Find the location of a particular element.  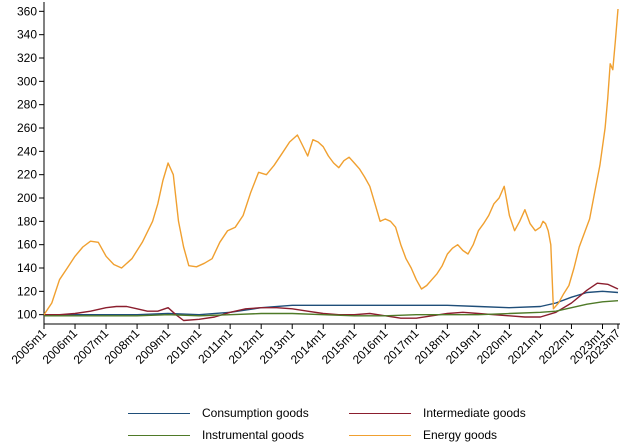

series-line-consumption-goods is located at coordinates (331, 303).